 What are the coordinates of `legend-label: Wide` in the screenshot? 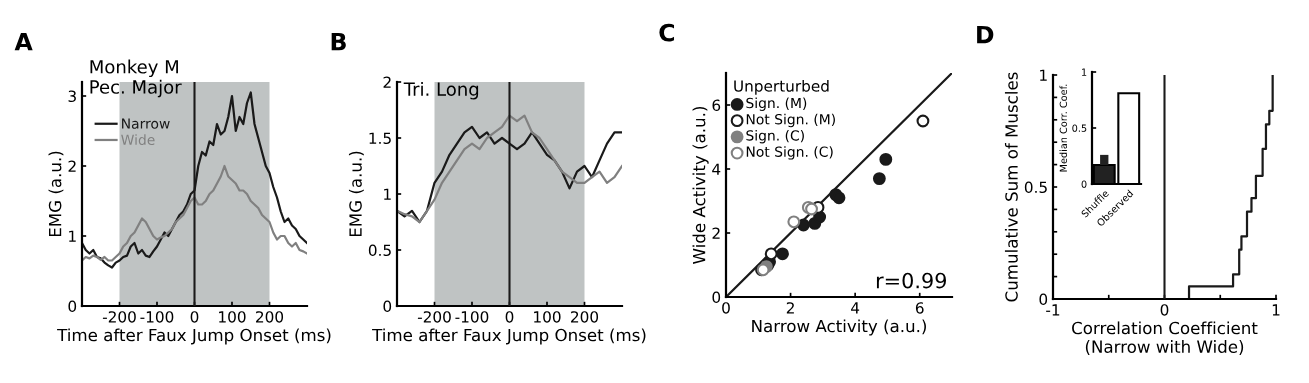 It's located at (138, 140).